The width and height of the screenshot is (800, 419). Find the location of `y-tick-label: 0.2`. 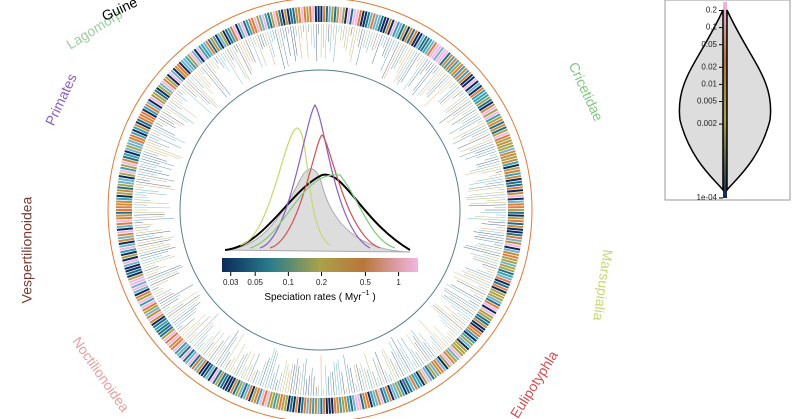

y-tick-label: 0.2 is located at coordinates (712, 10).